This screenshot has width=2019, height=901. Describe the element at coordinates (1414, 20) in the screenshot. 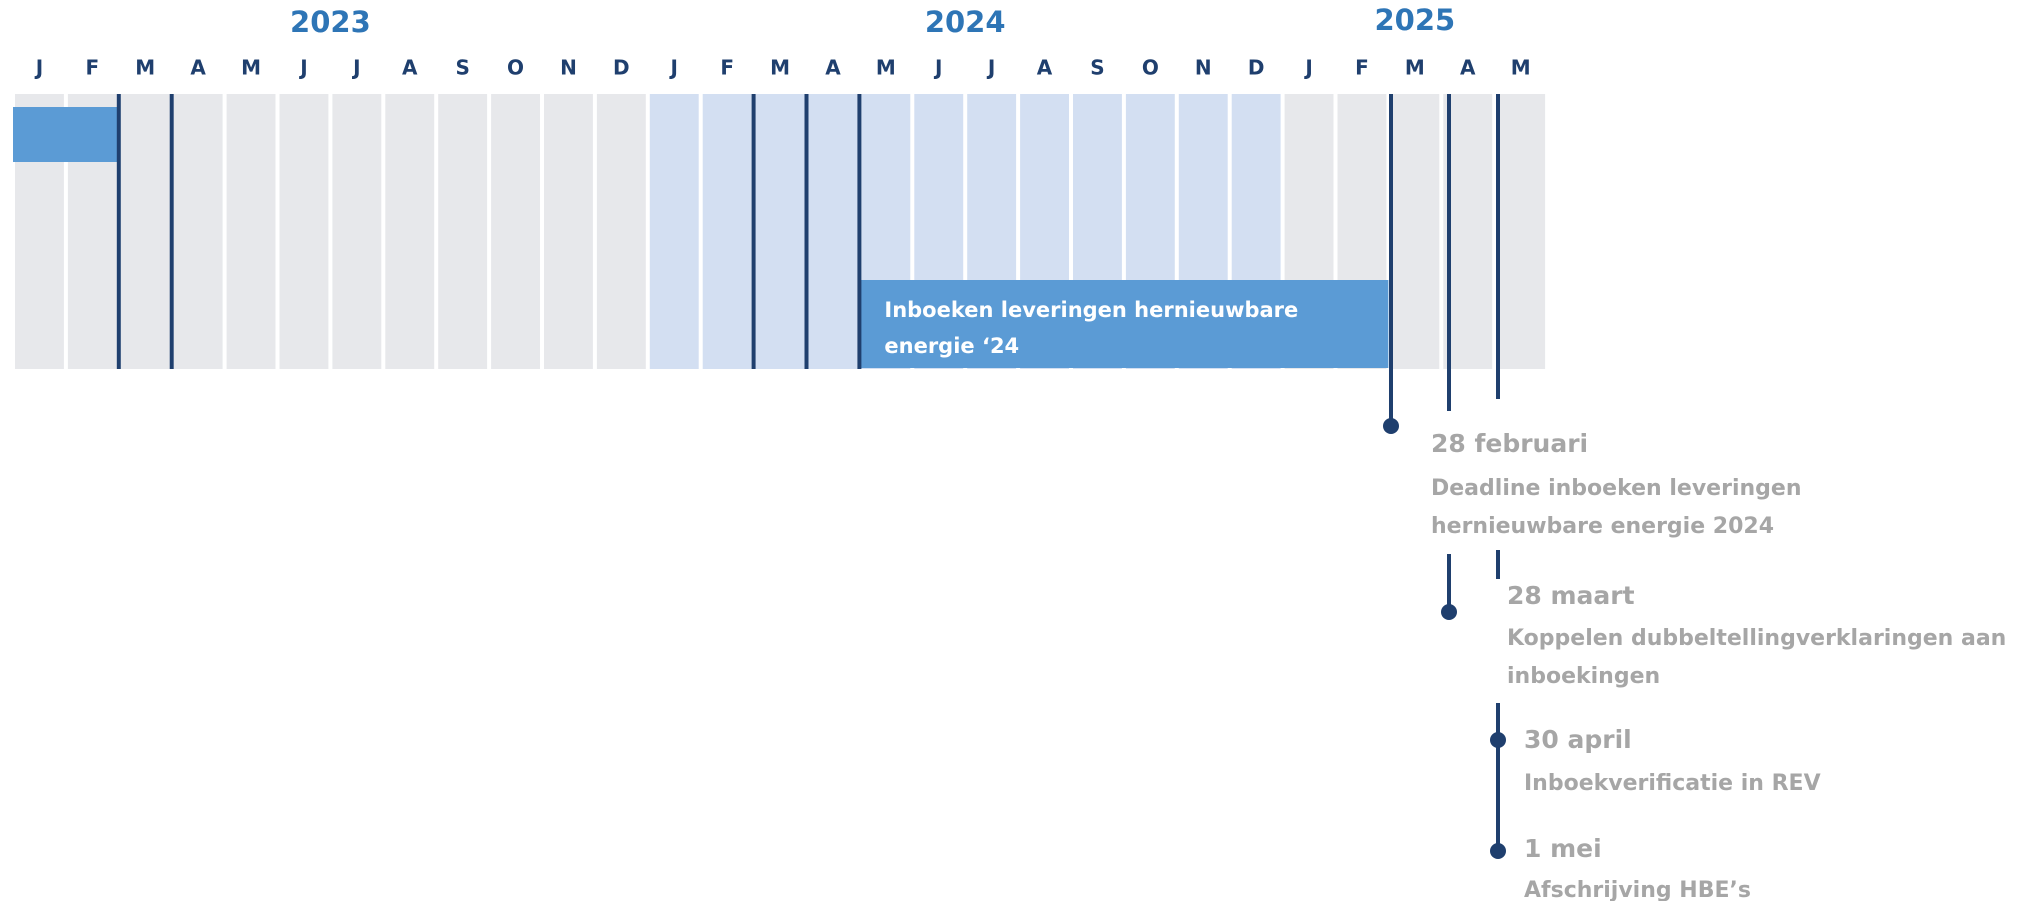

I see `year-label: 2025` at that location.